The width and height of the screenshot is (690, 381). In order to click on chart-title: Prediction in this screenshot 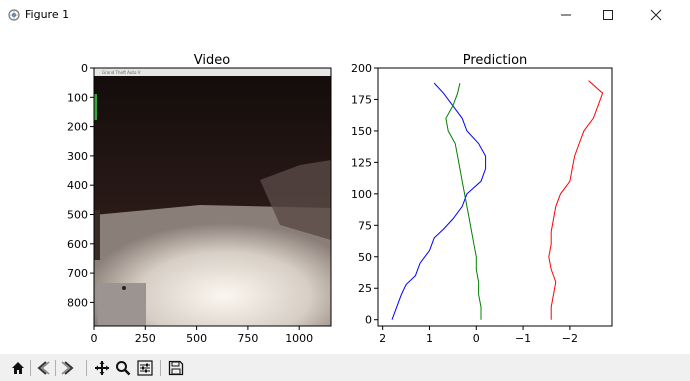, I will do `click(495, 60)`.